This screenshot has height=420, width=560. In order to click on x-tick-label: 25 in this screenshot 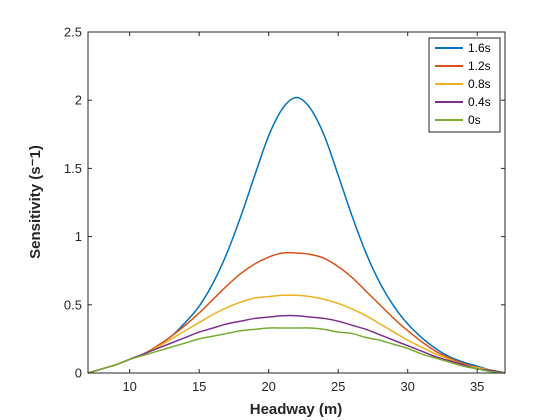, I will do `click(338, 386)`.